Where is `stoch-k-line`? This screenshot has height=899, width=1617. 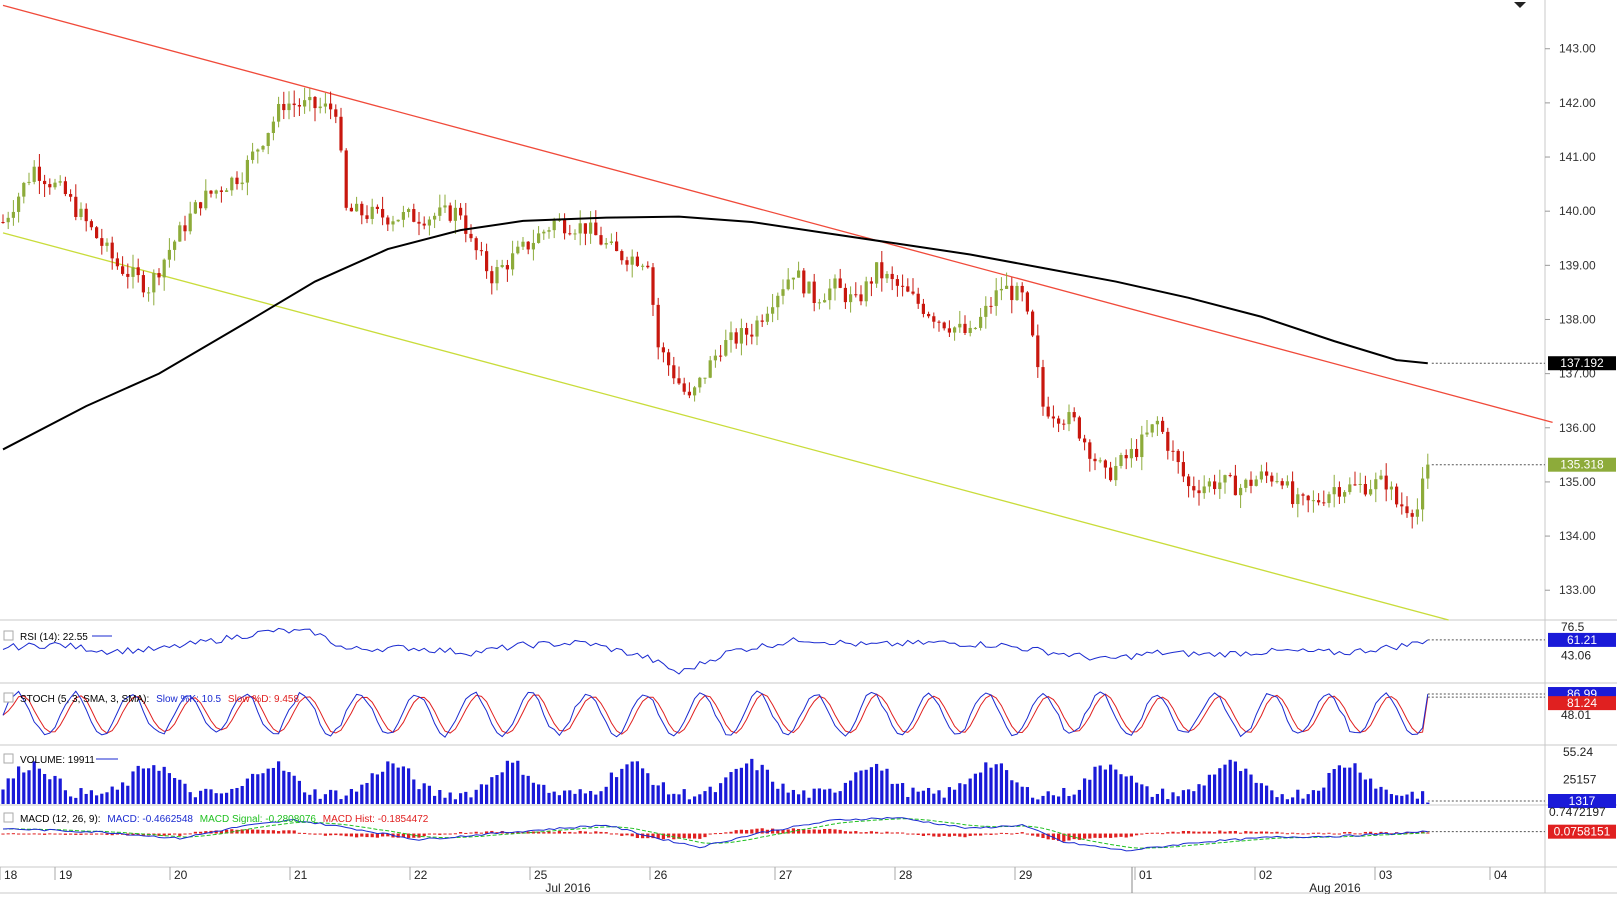
stoch-k-line is located at coordinates (715, 714).